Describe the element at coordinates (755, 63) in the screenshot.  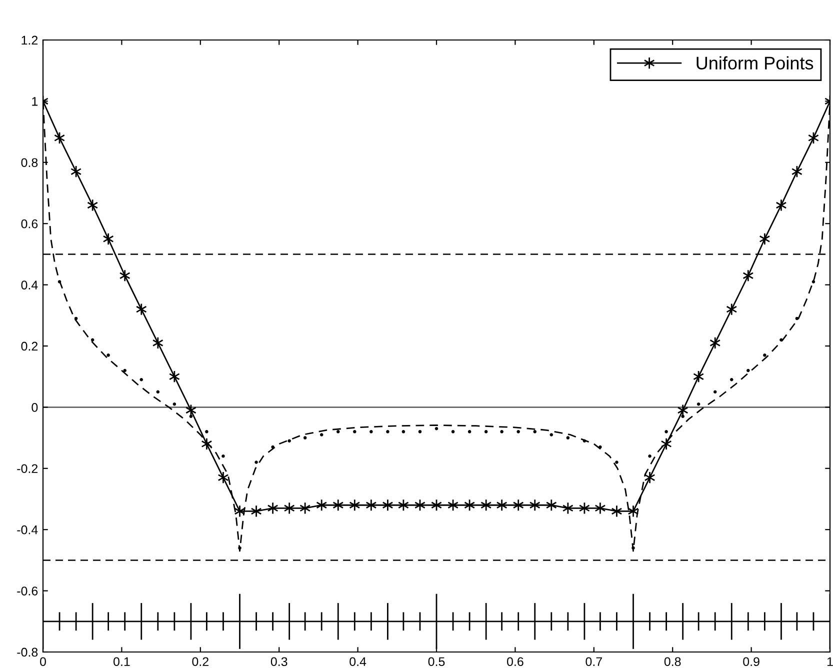
I see `legend-label: Uniform Points` at that location.